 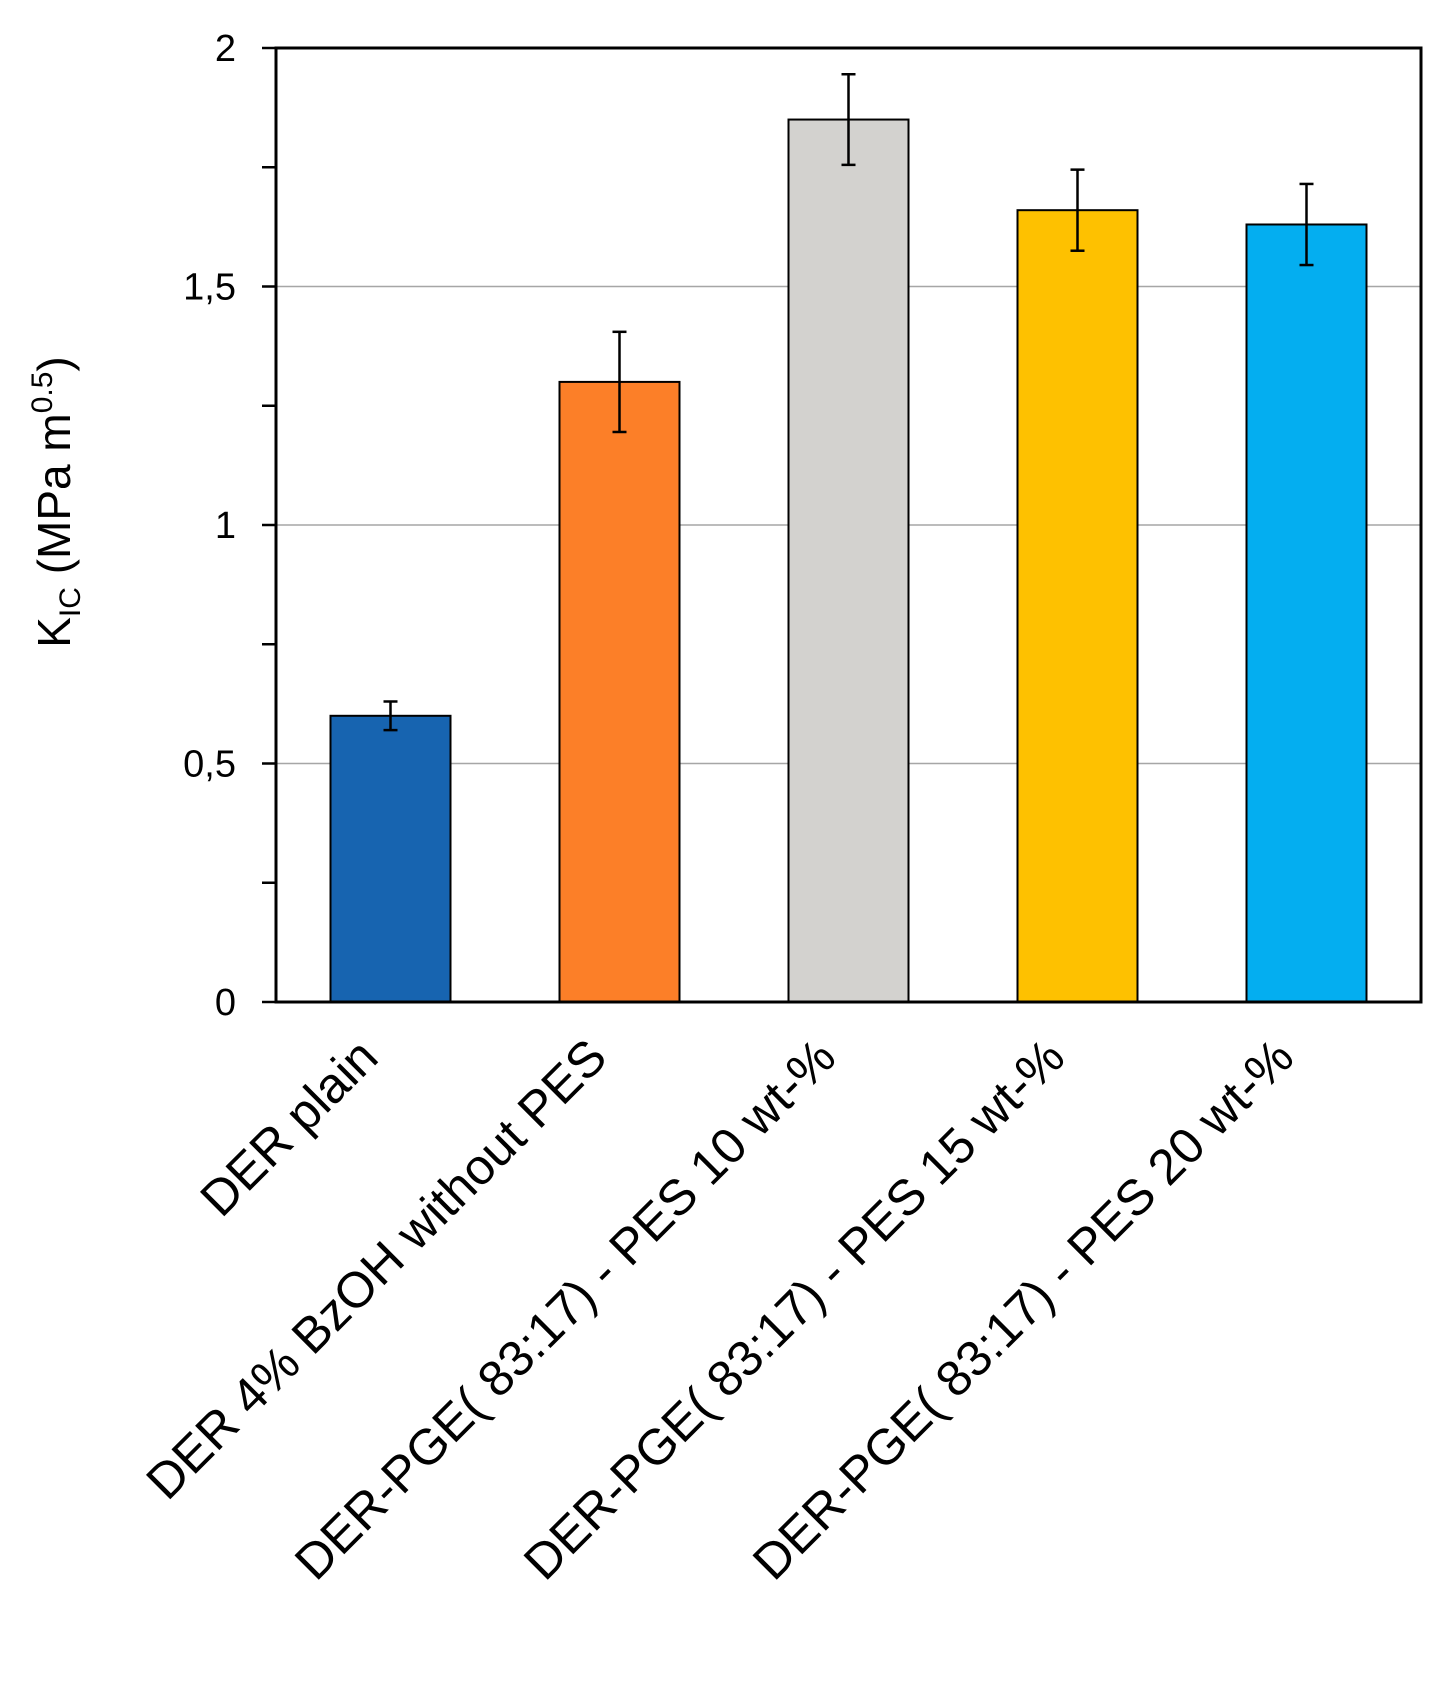 What do you see at coordinates (289, 1127) in the screenshot?
I see `x-category-label: DER plain` at bounding box center [289, 1127].